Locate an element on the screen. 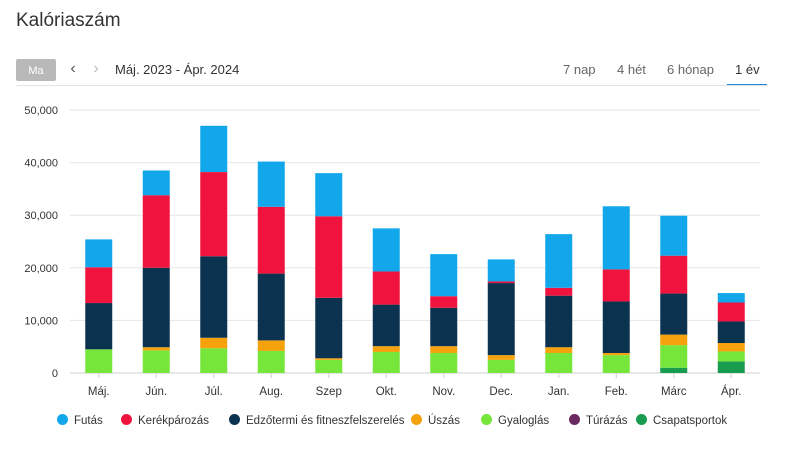 The image size is (800, 454). date-range-label: Máj. 2023 - Ápr. 2024 is located at coordinates (177, 69).